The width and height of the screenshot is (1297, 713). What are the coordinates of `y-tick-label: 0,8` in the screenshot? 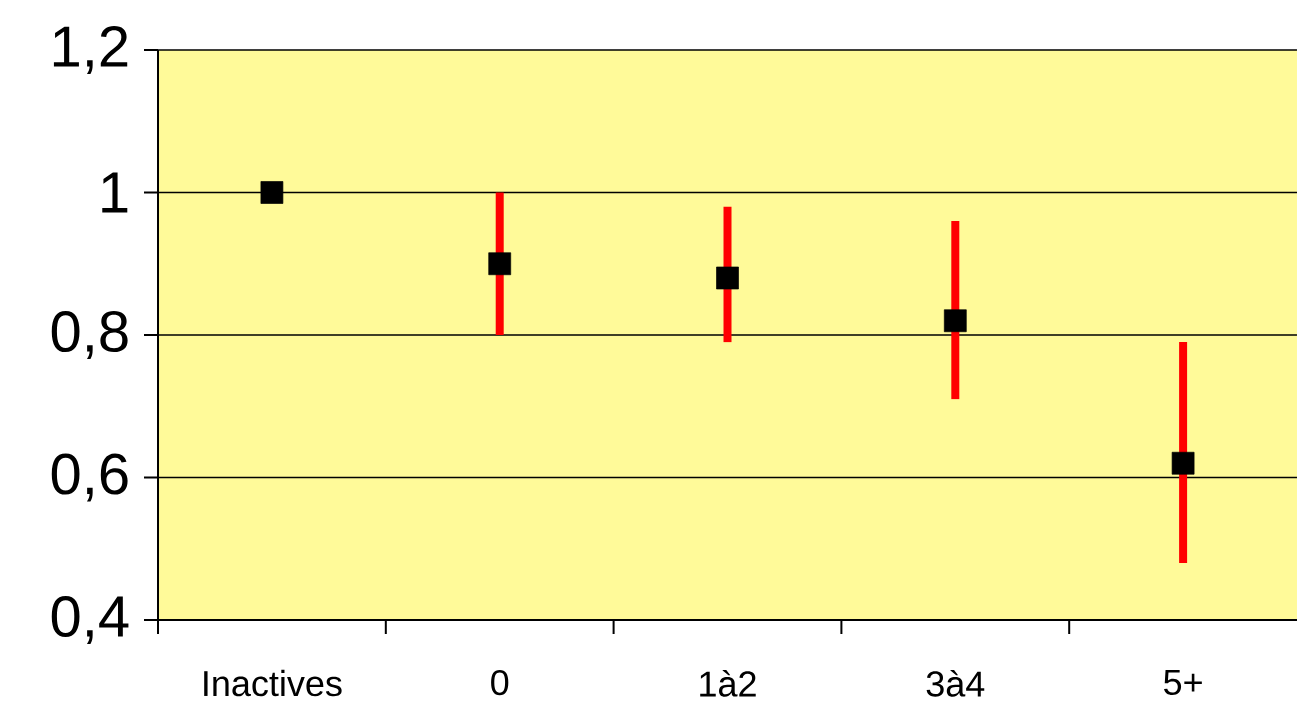 It's located at (89, 335).